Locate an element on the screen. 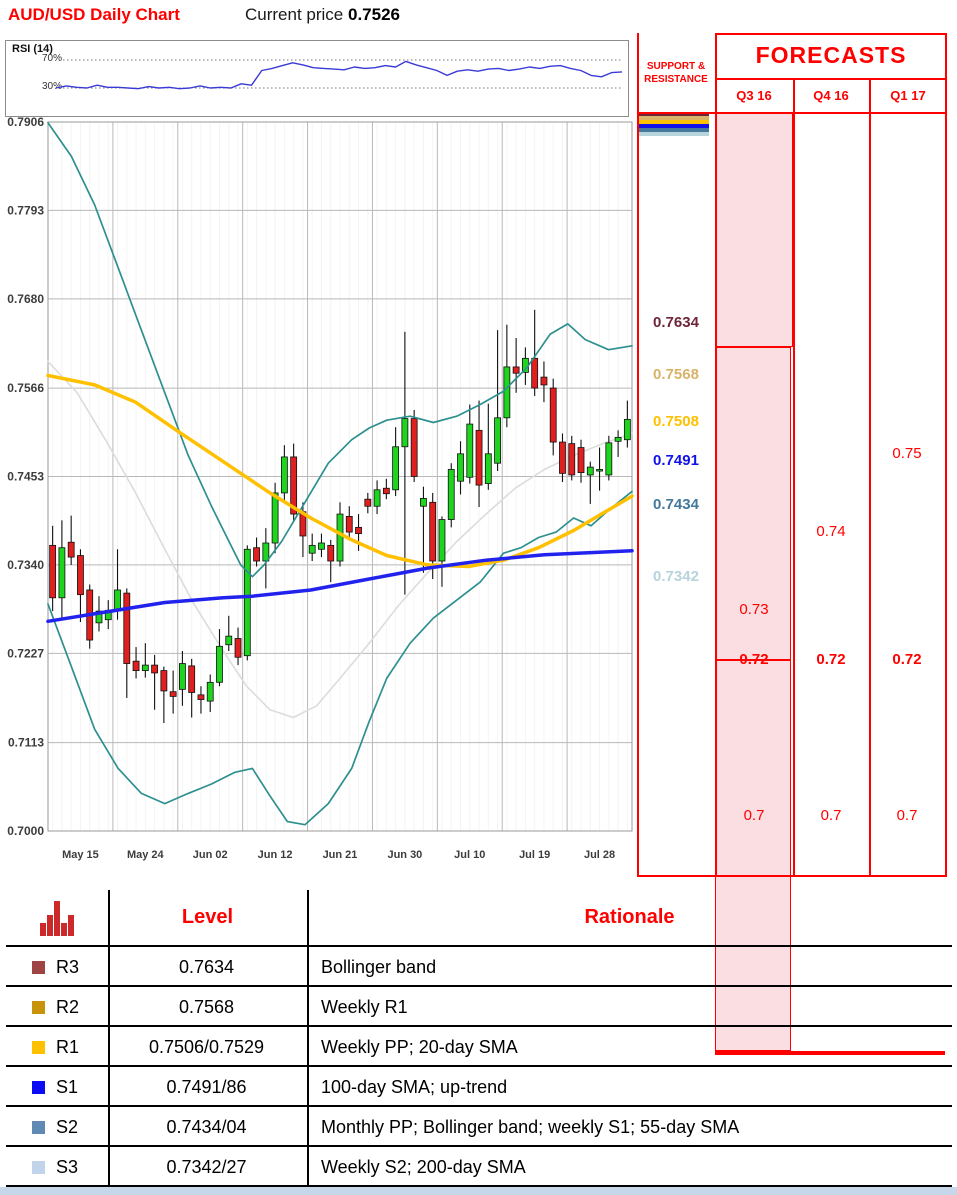  rsi-line is located at coordinates (339, 75).